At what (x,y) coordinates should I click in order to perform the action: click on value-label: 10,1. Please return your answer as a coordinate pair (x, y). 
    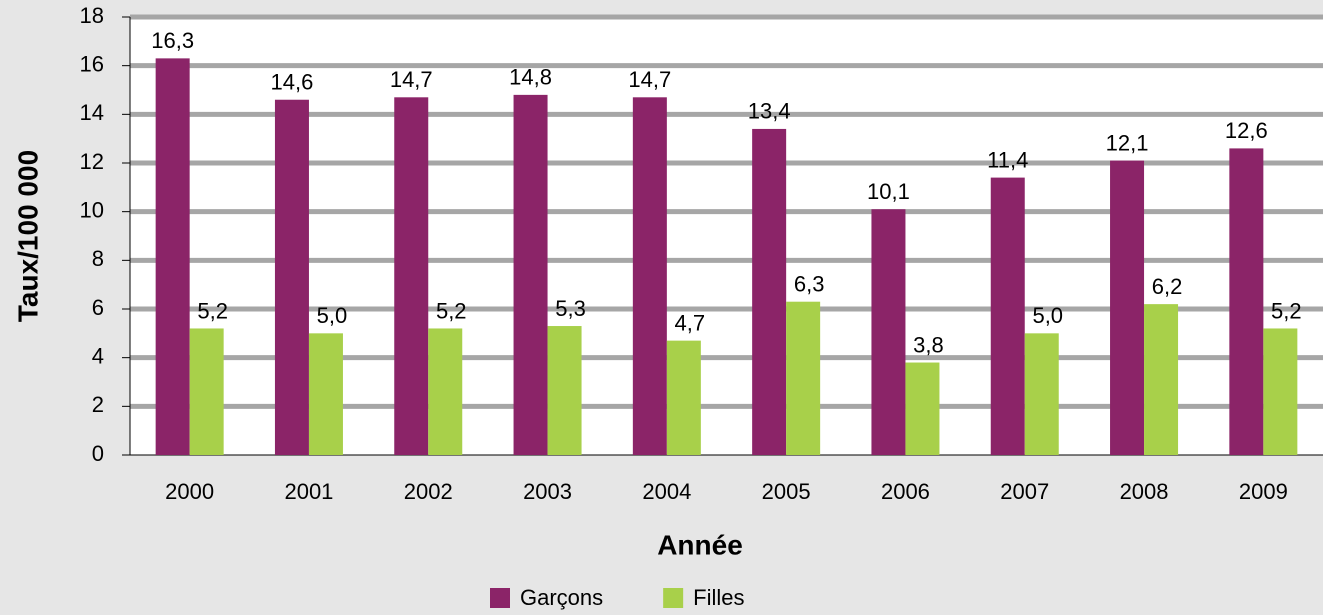
    Looking at the image, I should click on (888, 191).